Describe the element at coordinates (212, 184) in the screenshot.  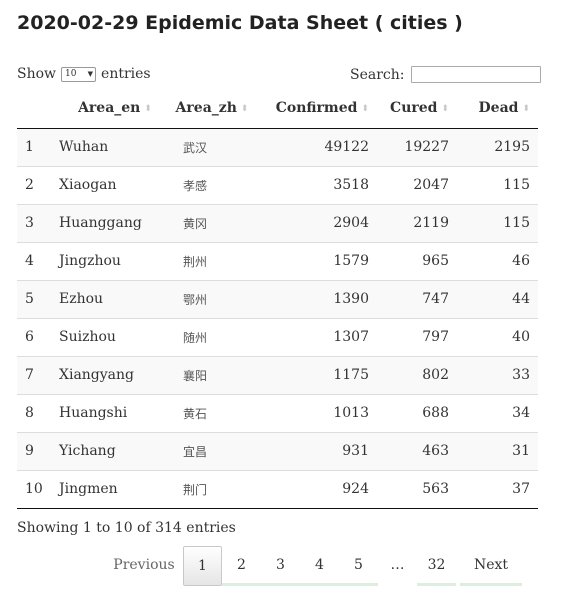
I see `cell-area-zh: 孝感` at that location.